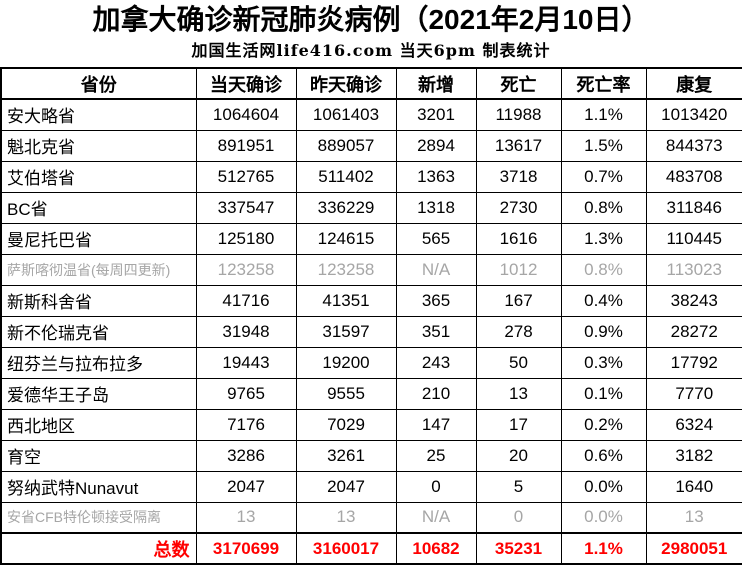 The height and width of the screenshot is (581, 742). I want to click on table-row: 新不伦瑞克省 31948 31597 351 278 0.9% 28272, so click(371, 331).